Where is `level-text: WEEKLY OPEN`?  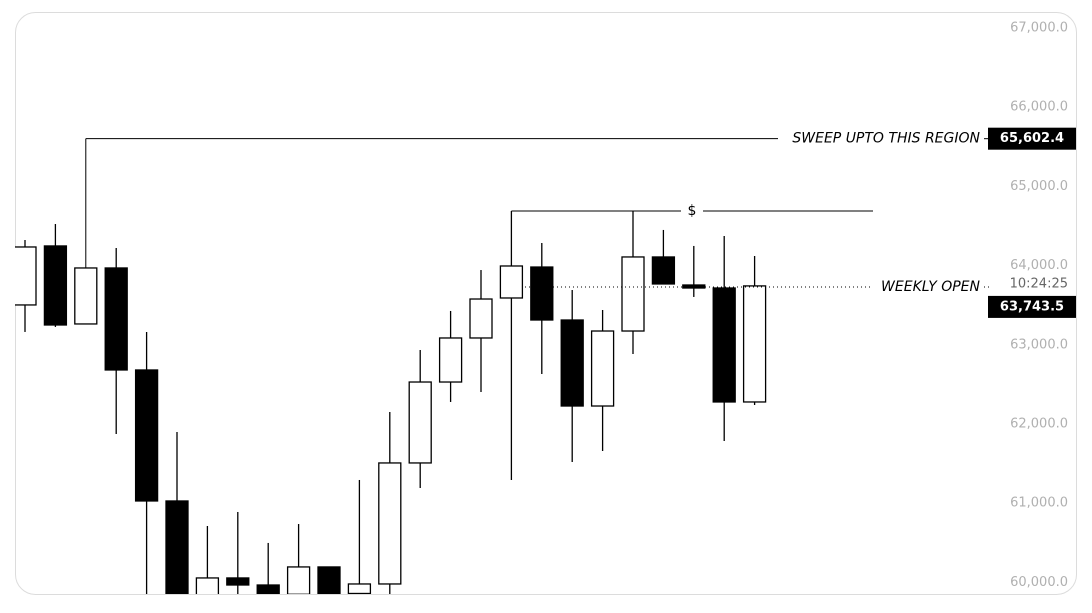 level-text: WEEKLY OPEN is located at coordinates (930, 287).